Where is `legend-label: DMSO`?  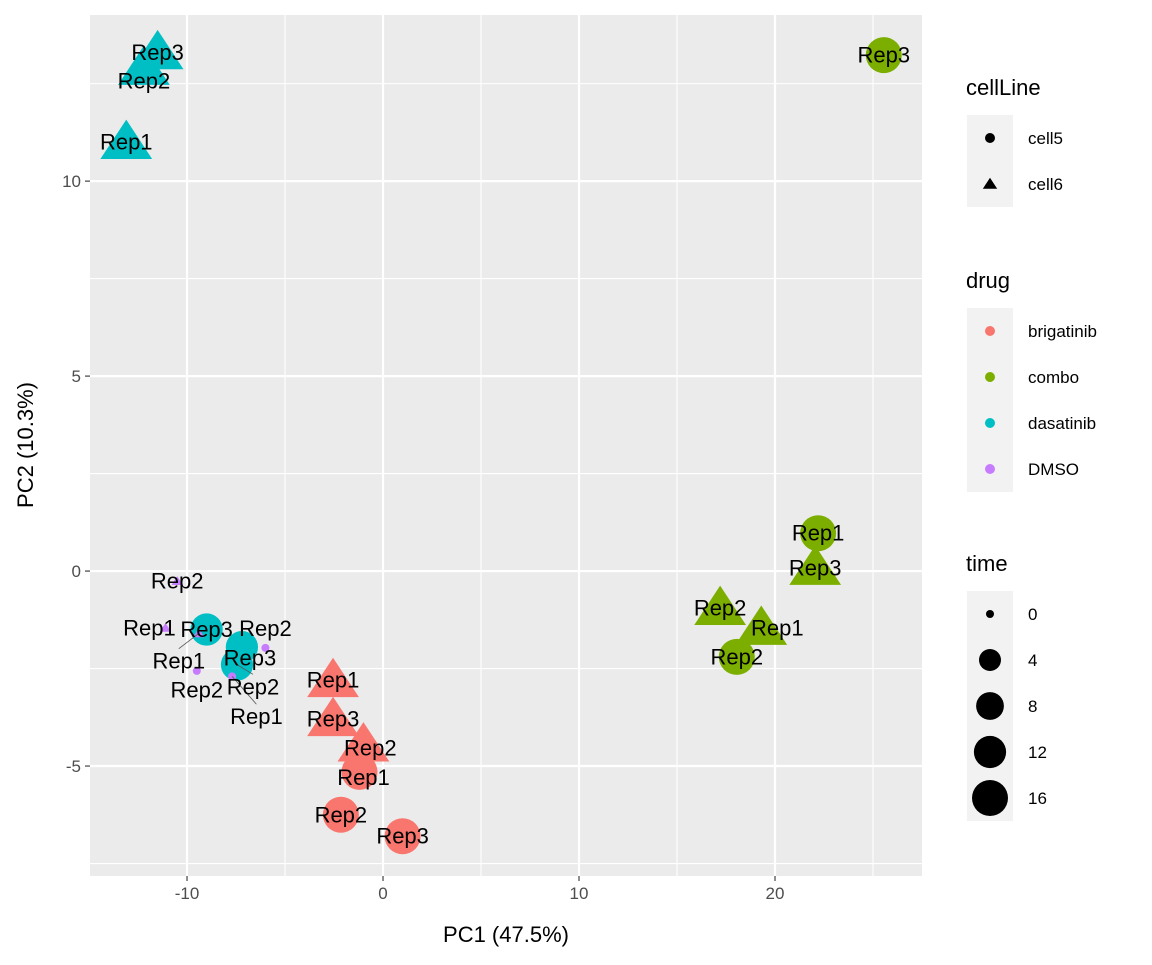 legend-label: DMSO is located at coordinates (1053, 469).